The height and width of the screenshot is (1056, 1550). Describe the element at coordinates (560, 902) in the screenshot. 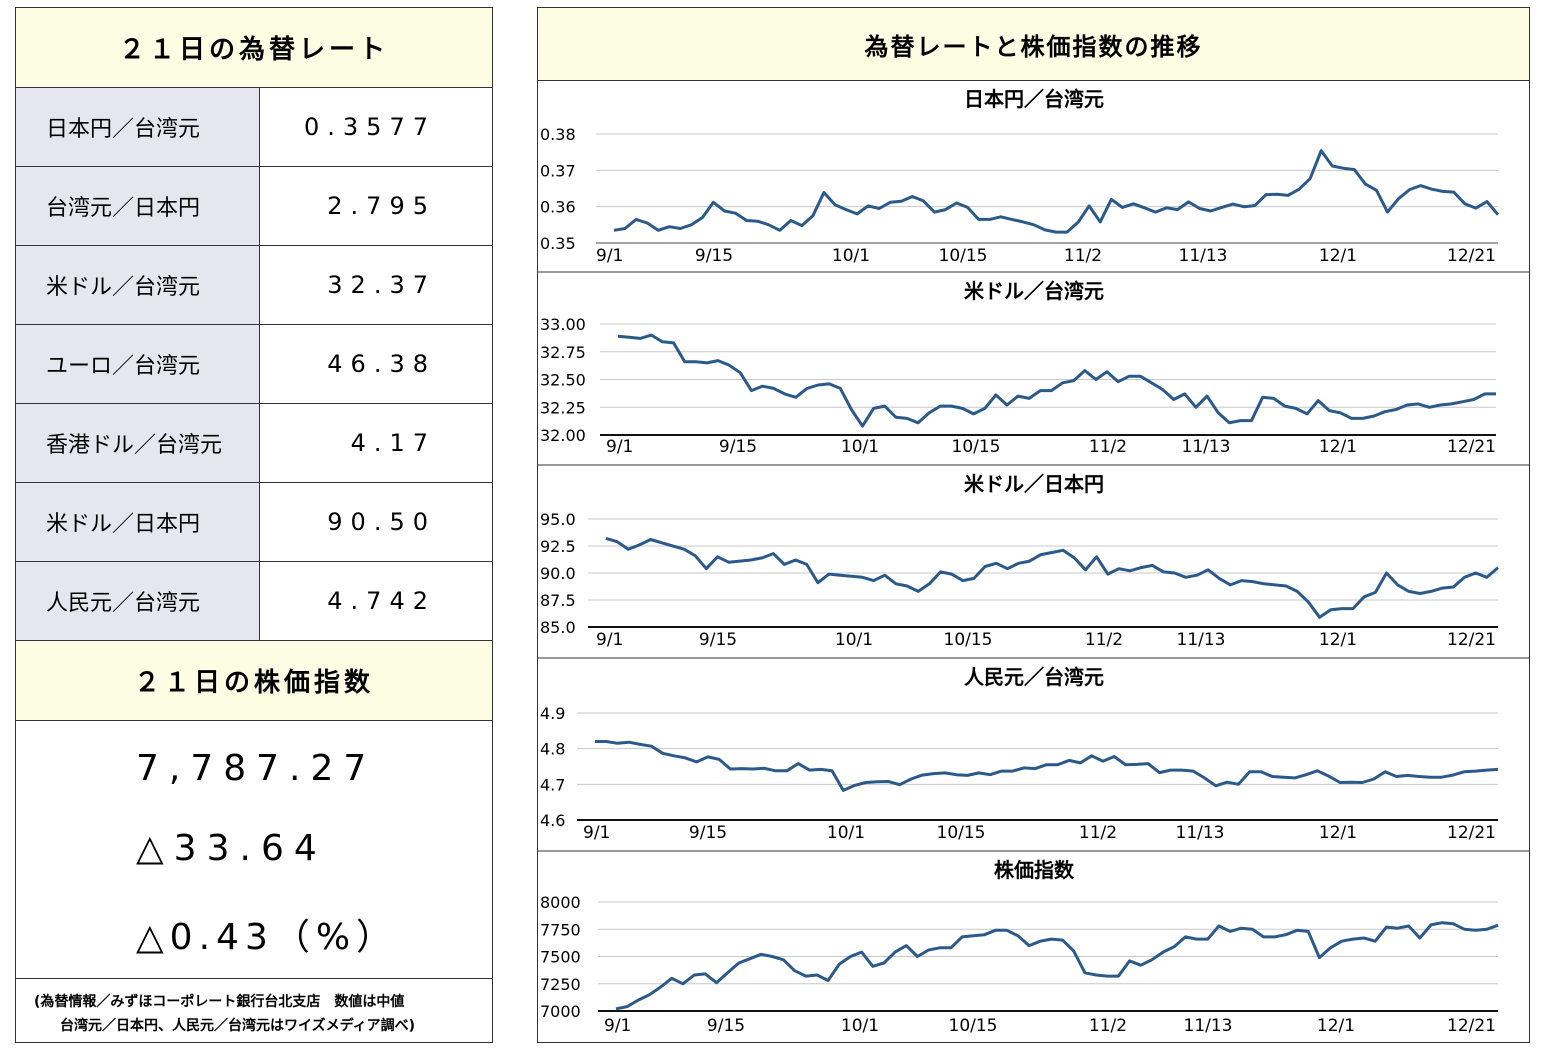

I see `y-tick-label: 8000` at that location.